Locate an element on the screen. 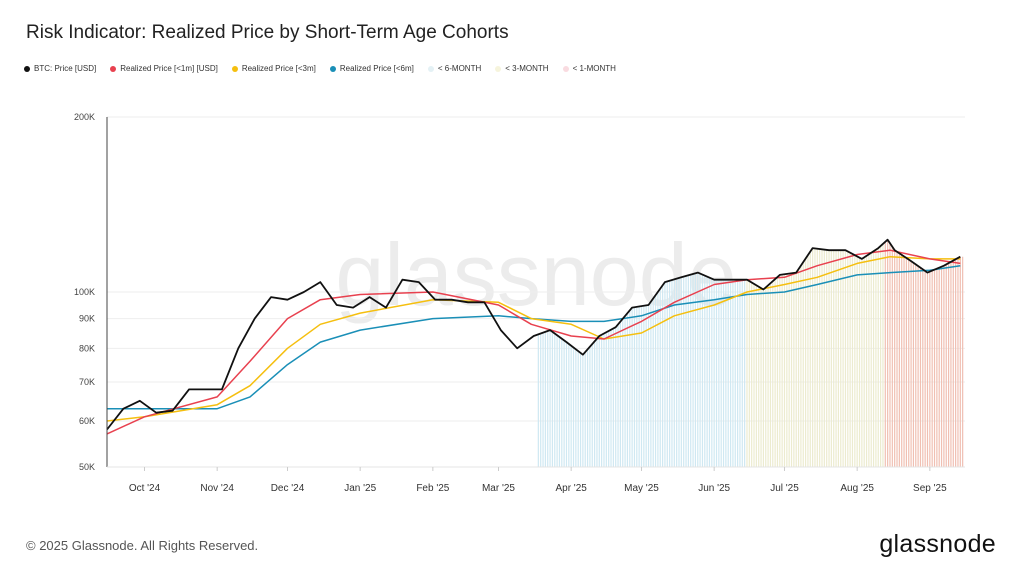  copyright: © 2025 Glassnode. All Rights Reserved. is located at coordinates (142, 545).